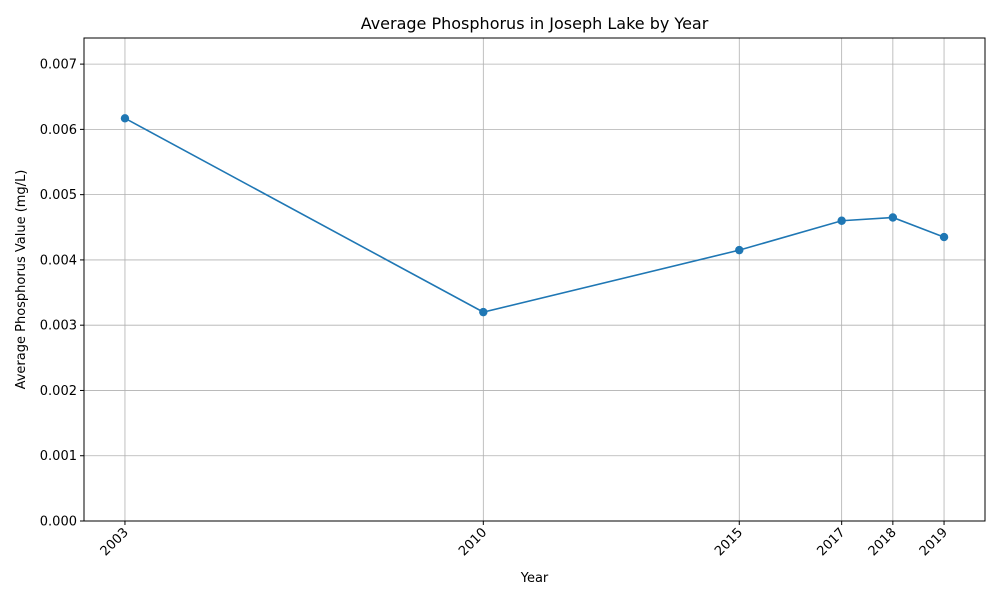 This screenshot has width=1000, height=600. What do you see at coordinates (62, 294) in the screenshot?
I see `y-axis: 0.000 0.001 0.002 0.003 0.004 0.005 0.006 0.007` at bounding box center [62, 294].